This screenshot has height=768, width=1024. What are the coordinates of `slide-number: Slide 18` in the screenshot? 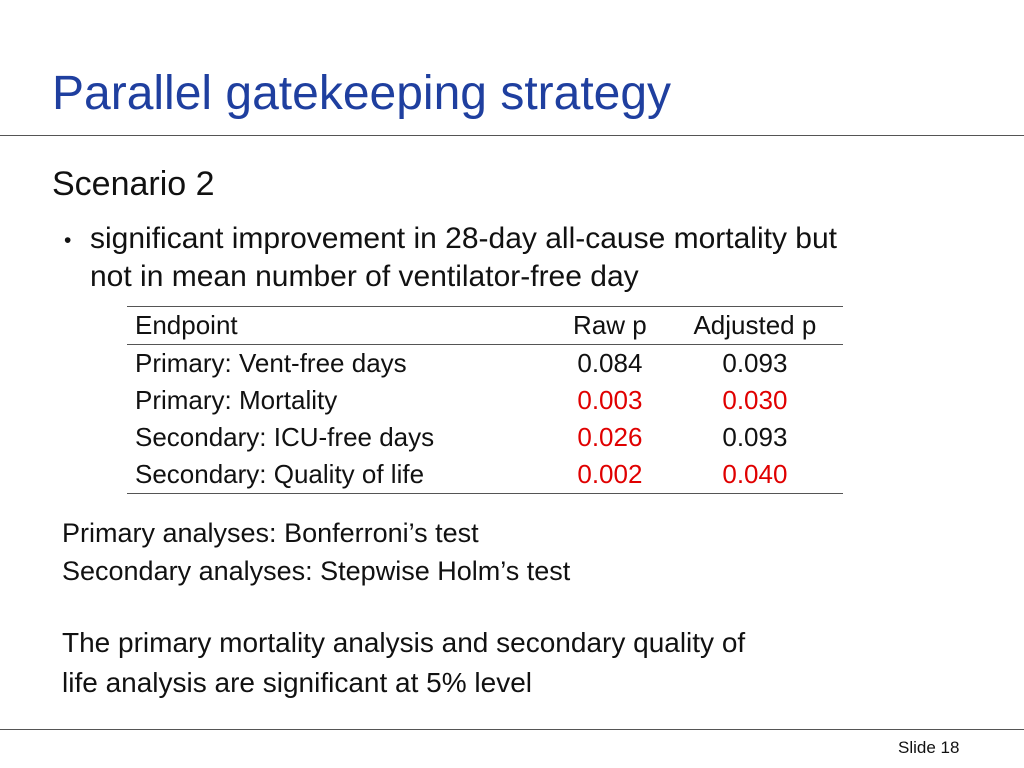 It's located at (929, 747).